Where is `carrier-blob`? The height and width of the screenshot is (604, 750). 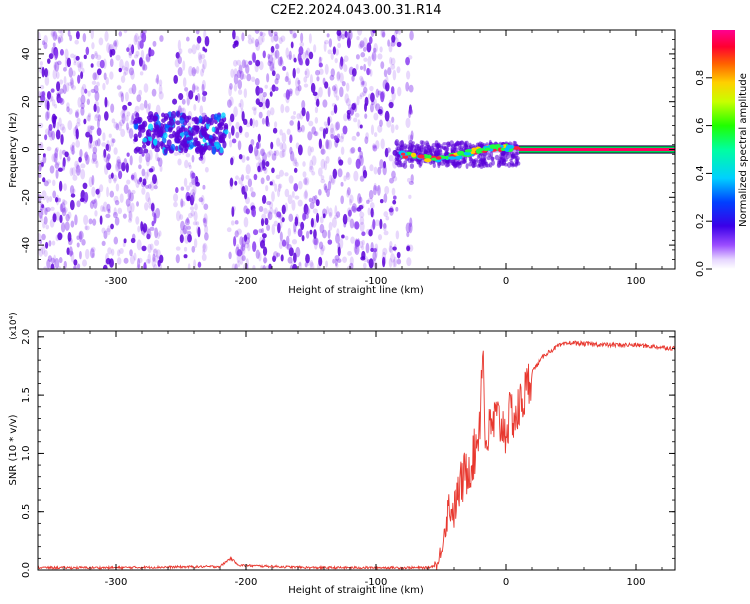 carrier-blob is located at coordinates (451, 158).